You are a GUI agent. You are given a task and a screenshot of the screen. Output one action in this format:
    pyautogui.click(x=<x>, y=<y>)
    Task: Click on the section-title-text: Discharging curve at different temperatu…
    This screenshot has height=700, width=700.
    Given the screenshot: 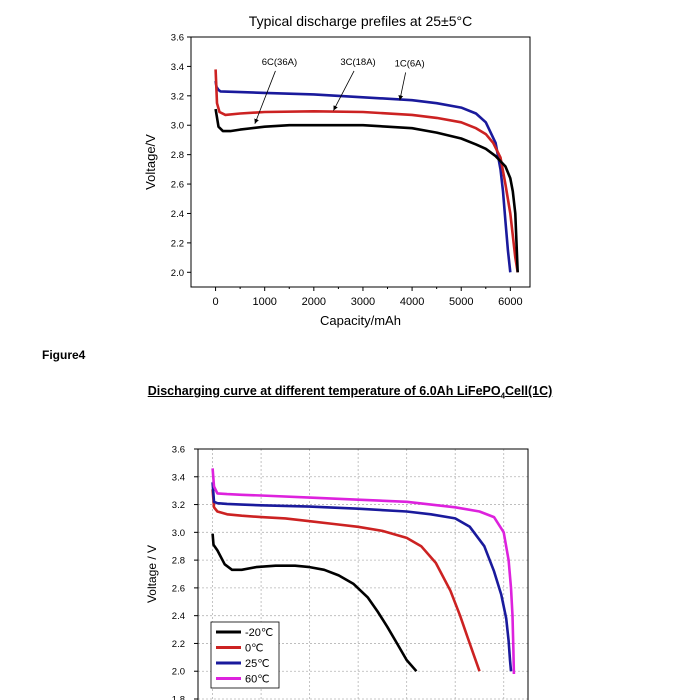 What is the action you would take?
    pyautogui.click(x=324, y=391)
    